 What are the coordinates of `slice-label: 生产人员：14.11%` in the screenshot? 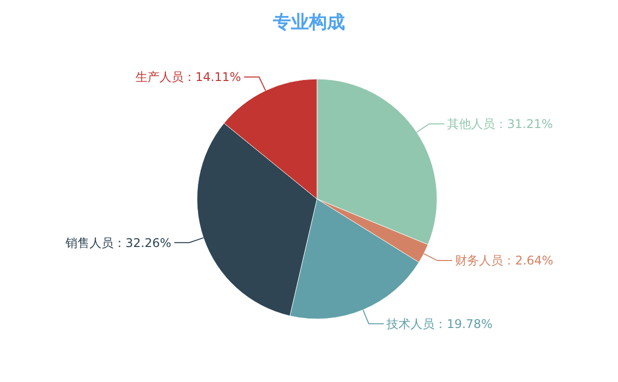 It's located at (188, 77).